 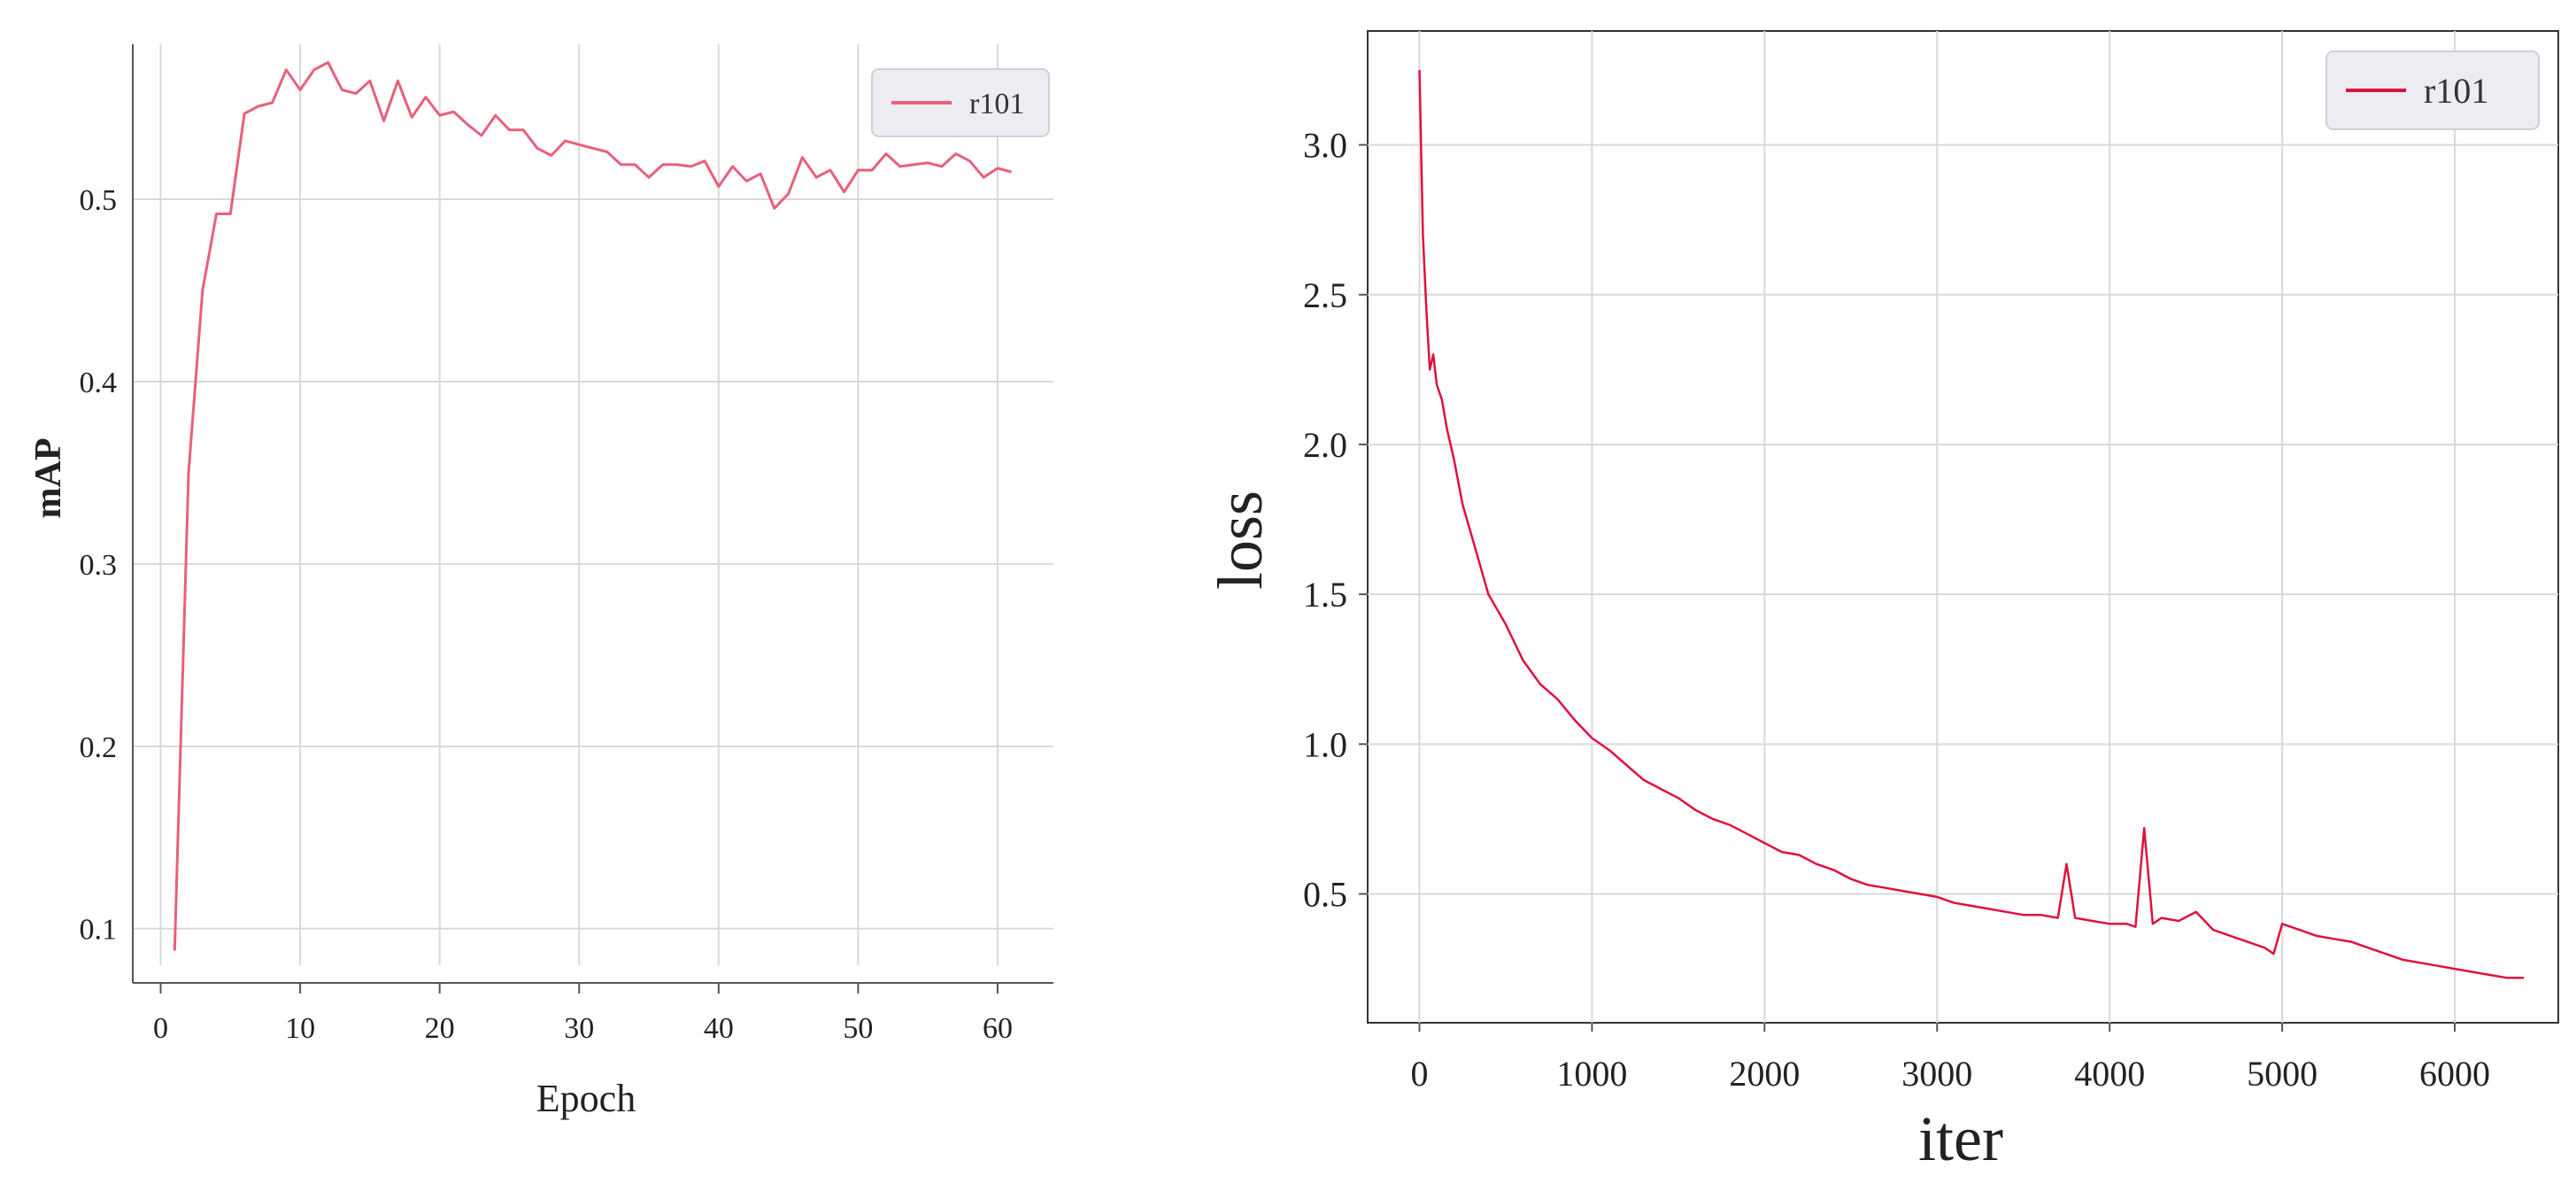 What do you see at coordinates (1936, 1074) in the screenshot?
I see `x-tick-label: 3000` at bounding box center [1936, 1074].